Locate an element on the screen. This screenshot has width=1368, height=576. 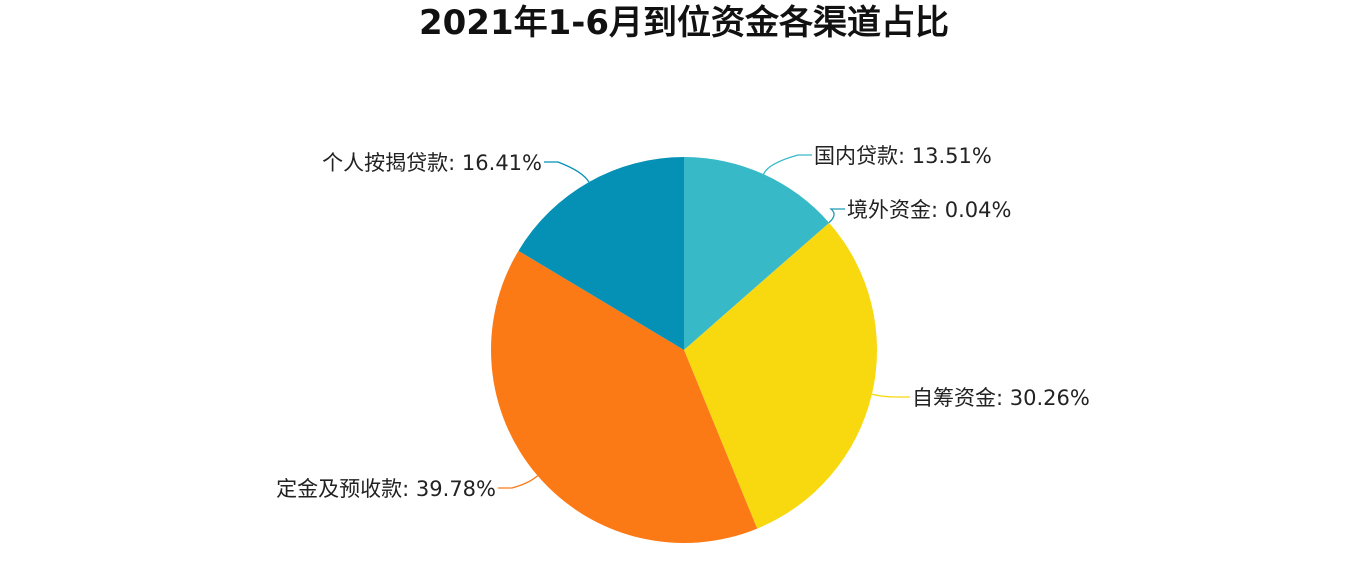
slice-label-3: 自筹资金: 30.26% is located at coordinates (1001, 398).